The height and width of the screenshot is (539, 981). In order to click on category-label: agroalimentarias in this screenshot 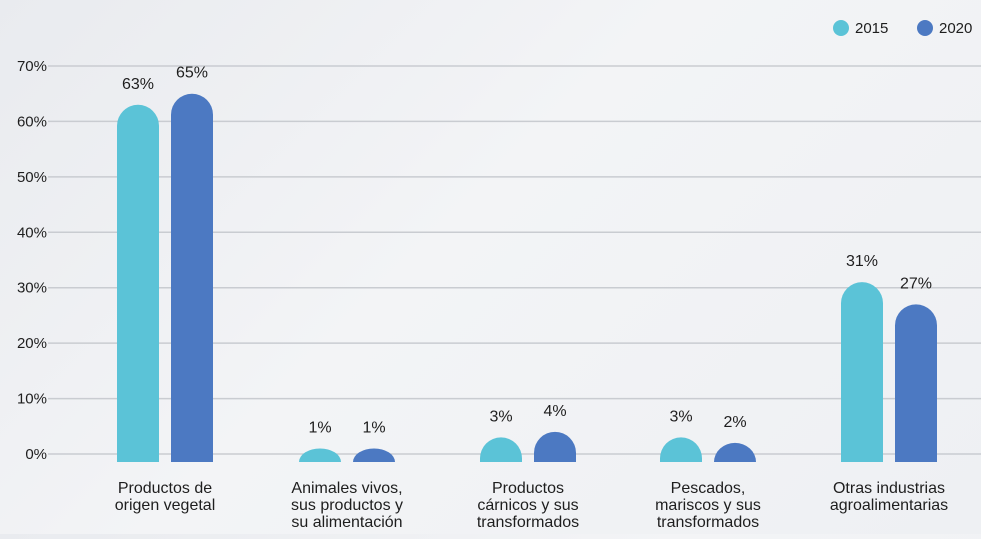, I will do `click(889, 505)`.